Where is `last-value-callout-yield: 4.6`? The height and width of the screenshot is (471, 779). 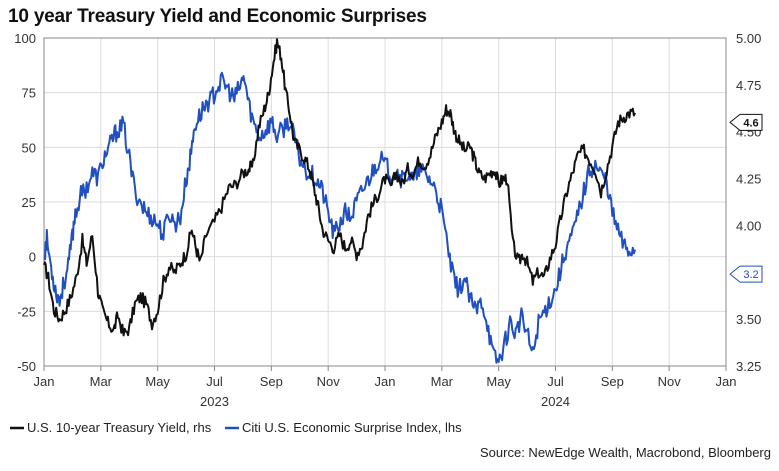
last-value-callout-yield: 4.6 is located at coordinates (746, 122).